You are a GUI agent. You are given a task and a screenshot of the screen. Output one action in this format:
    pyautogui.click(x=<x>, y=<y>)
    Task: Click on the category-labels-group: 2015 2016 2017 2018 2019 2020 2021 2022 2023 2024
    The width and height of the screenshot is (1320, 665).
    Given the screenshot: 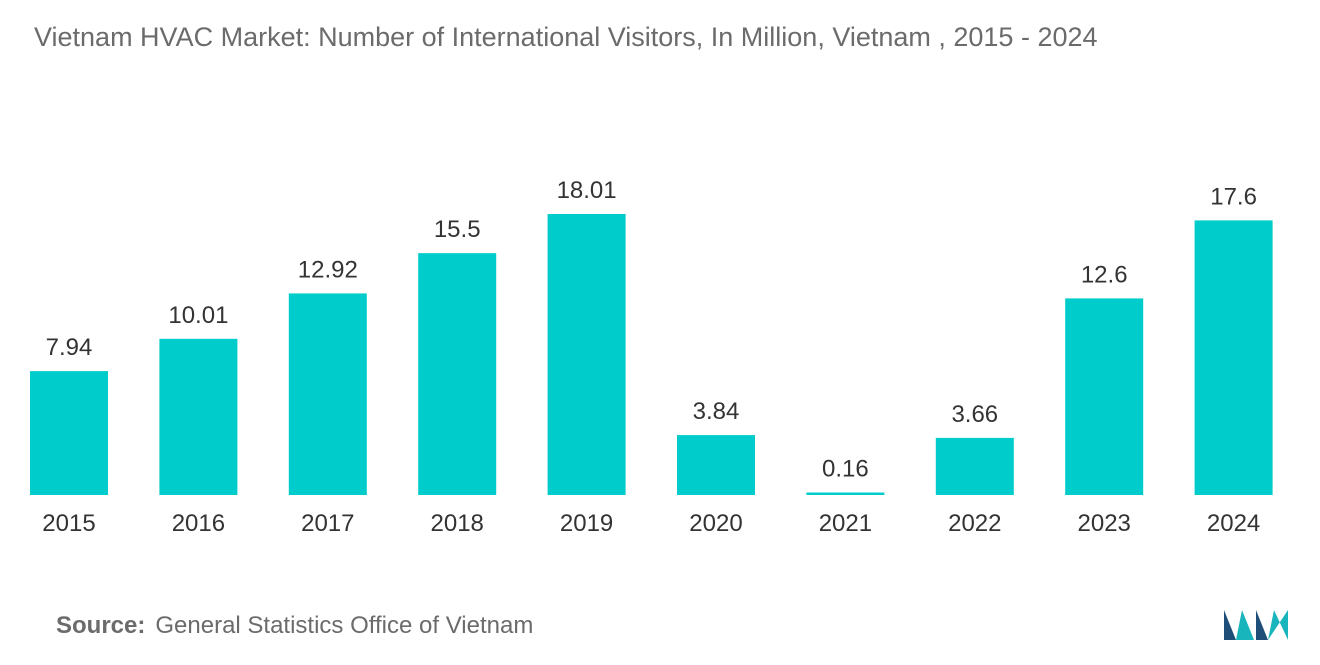 What is the action you would take?
    pyautogui.click(x=651, y=523)
    